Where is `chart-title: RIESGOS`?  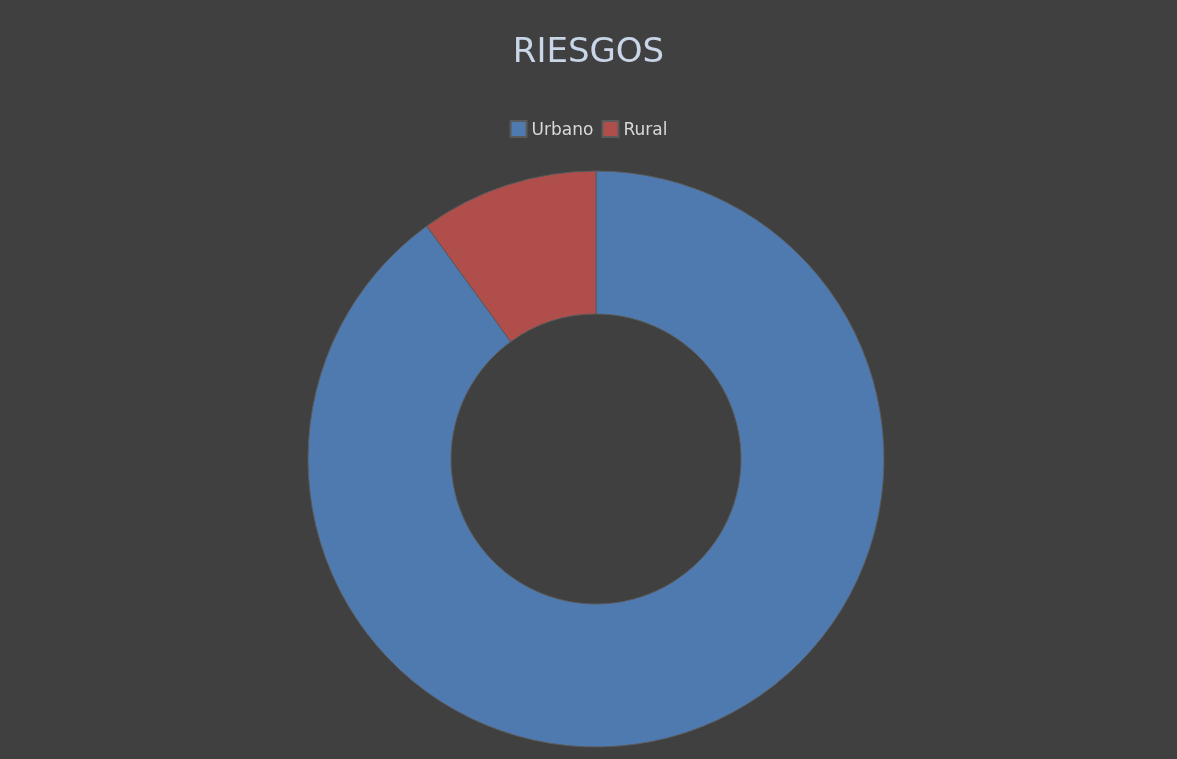 chart-title: RIESGOS is located at coordinates (588, 50).